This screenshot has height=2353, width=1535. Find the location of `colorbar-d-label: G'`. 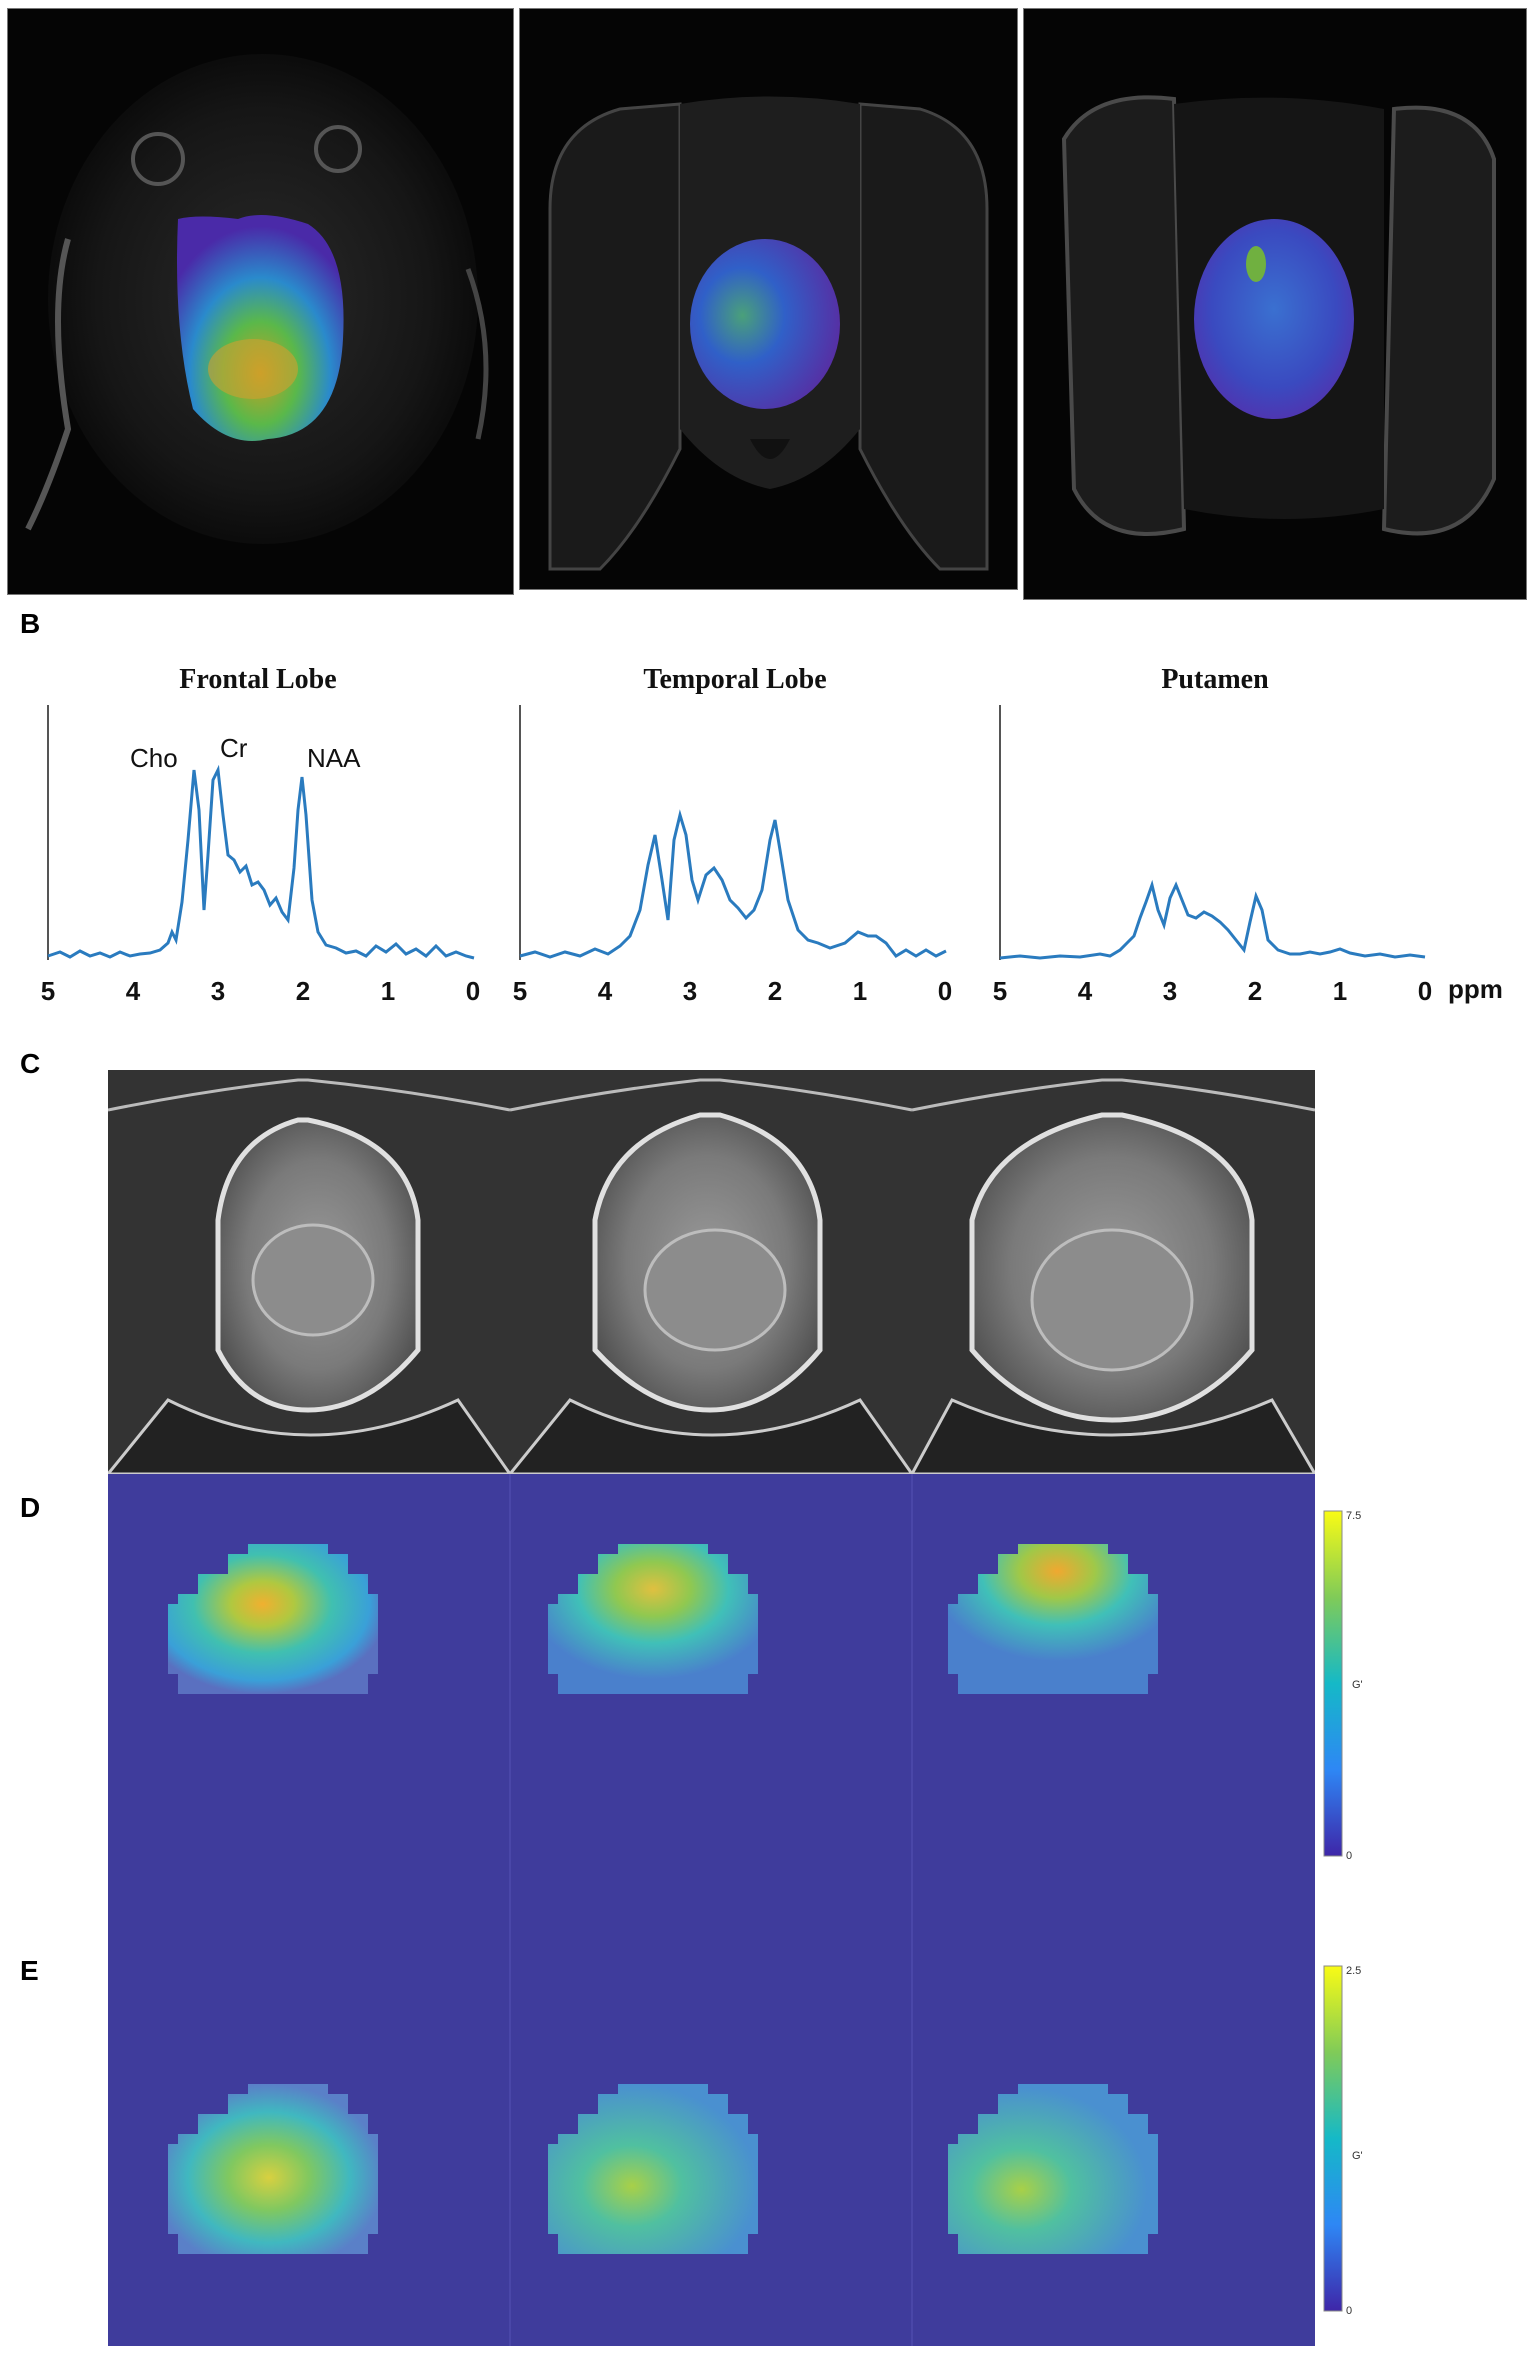

colorbar-d-label: G' is located at coordinates (1357, 1685).